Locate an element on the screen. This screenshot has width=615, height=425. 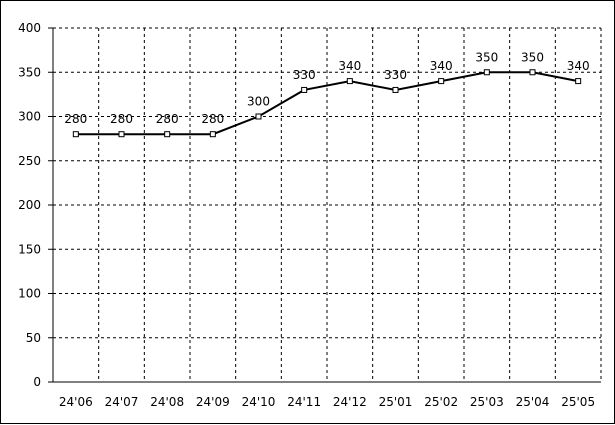
x-tick-label: 25'01 is located at coordinates (396, 402).